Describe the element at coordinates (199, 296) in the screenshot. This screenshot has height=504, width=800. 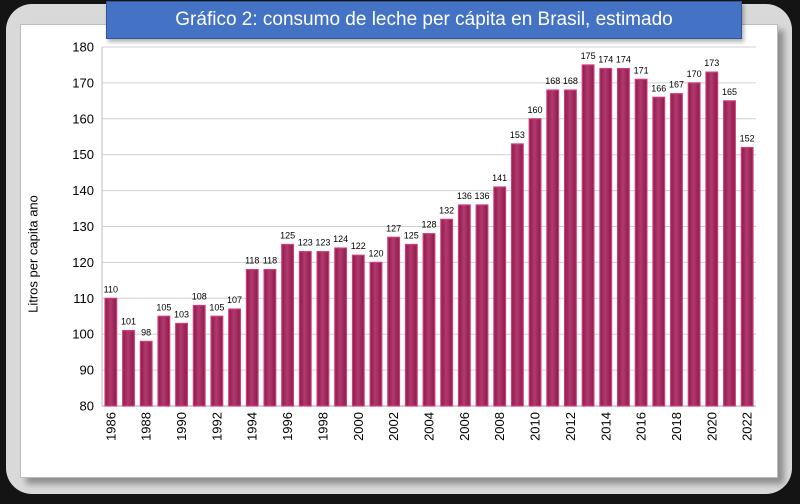
I see `data-label-1991: 108` at that location.